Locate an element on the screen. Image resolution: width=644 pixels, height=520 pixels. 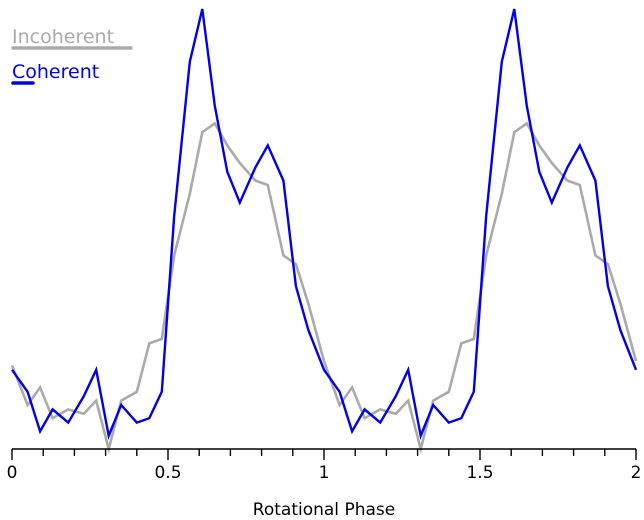
x-tick-label: 1 is located at coordinates (324, 473).